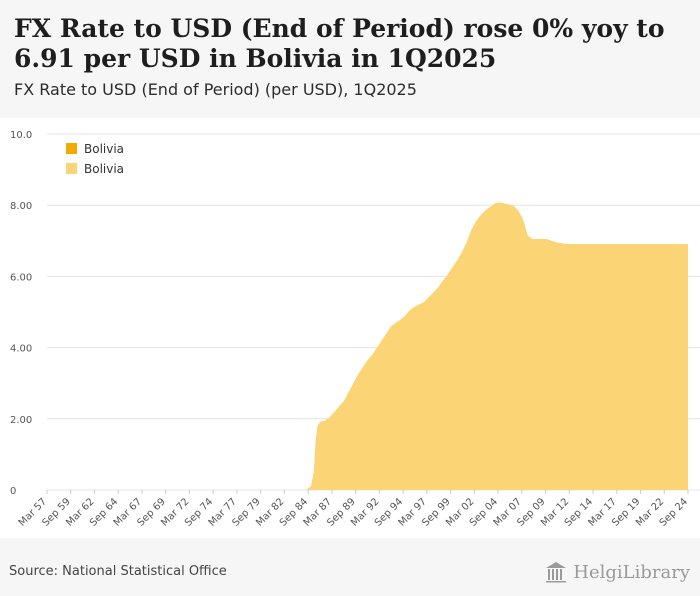  I want to click on y-tick-label: 8.00, so click(21, 206).